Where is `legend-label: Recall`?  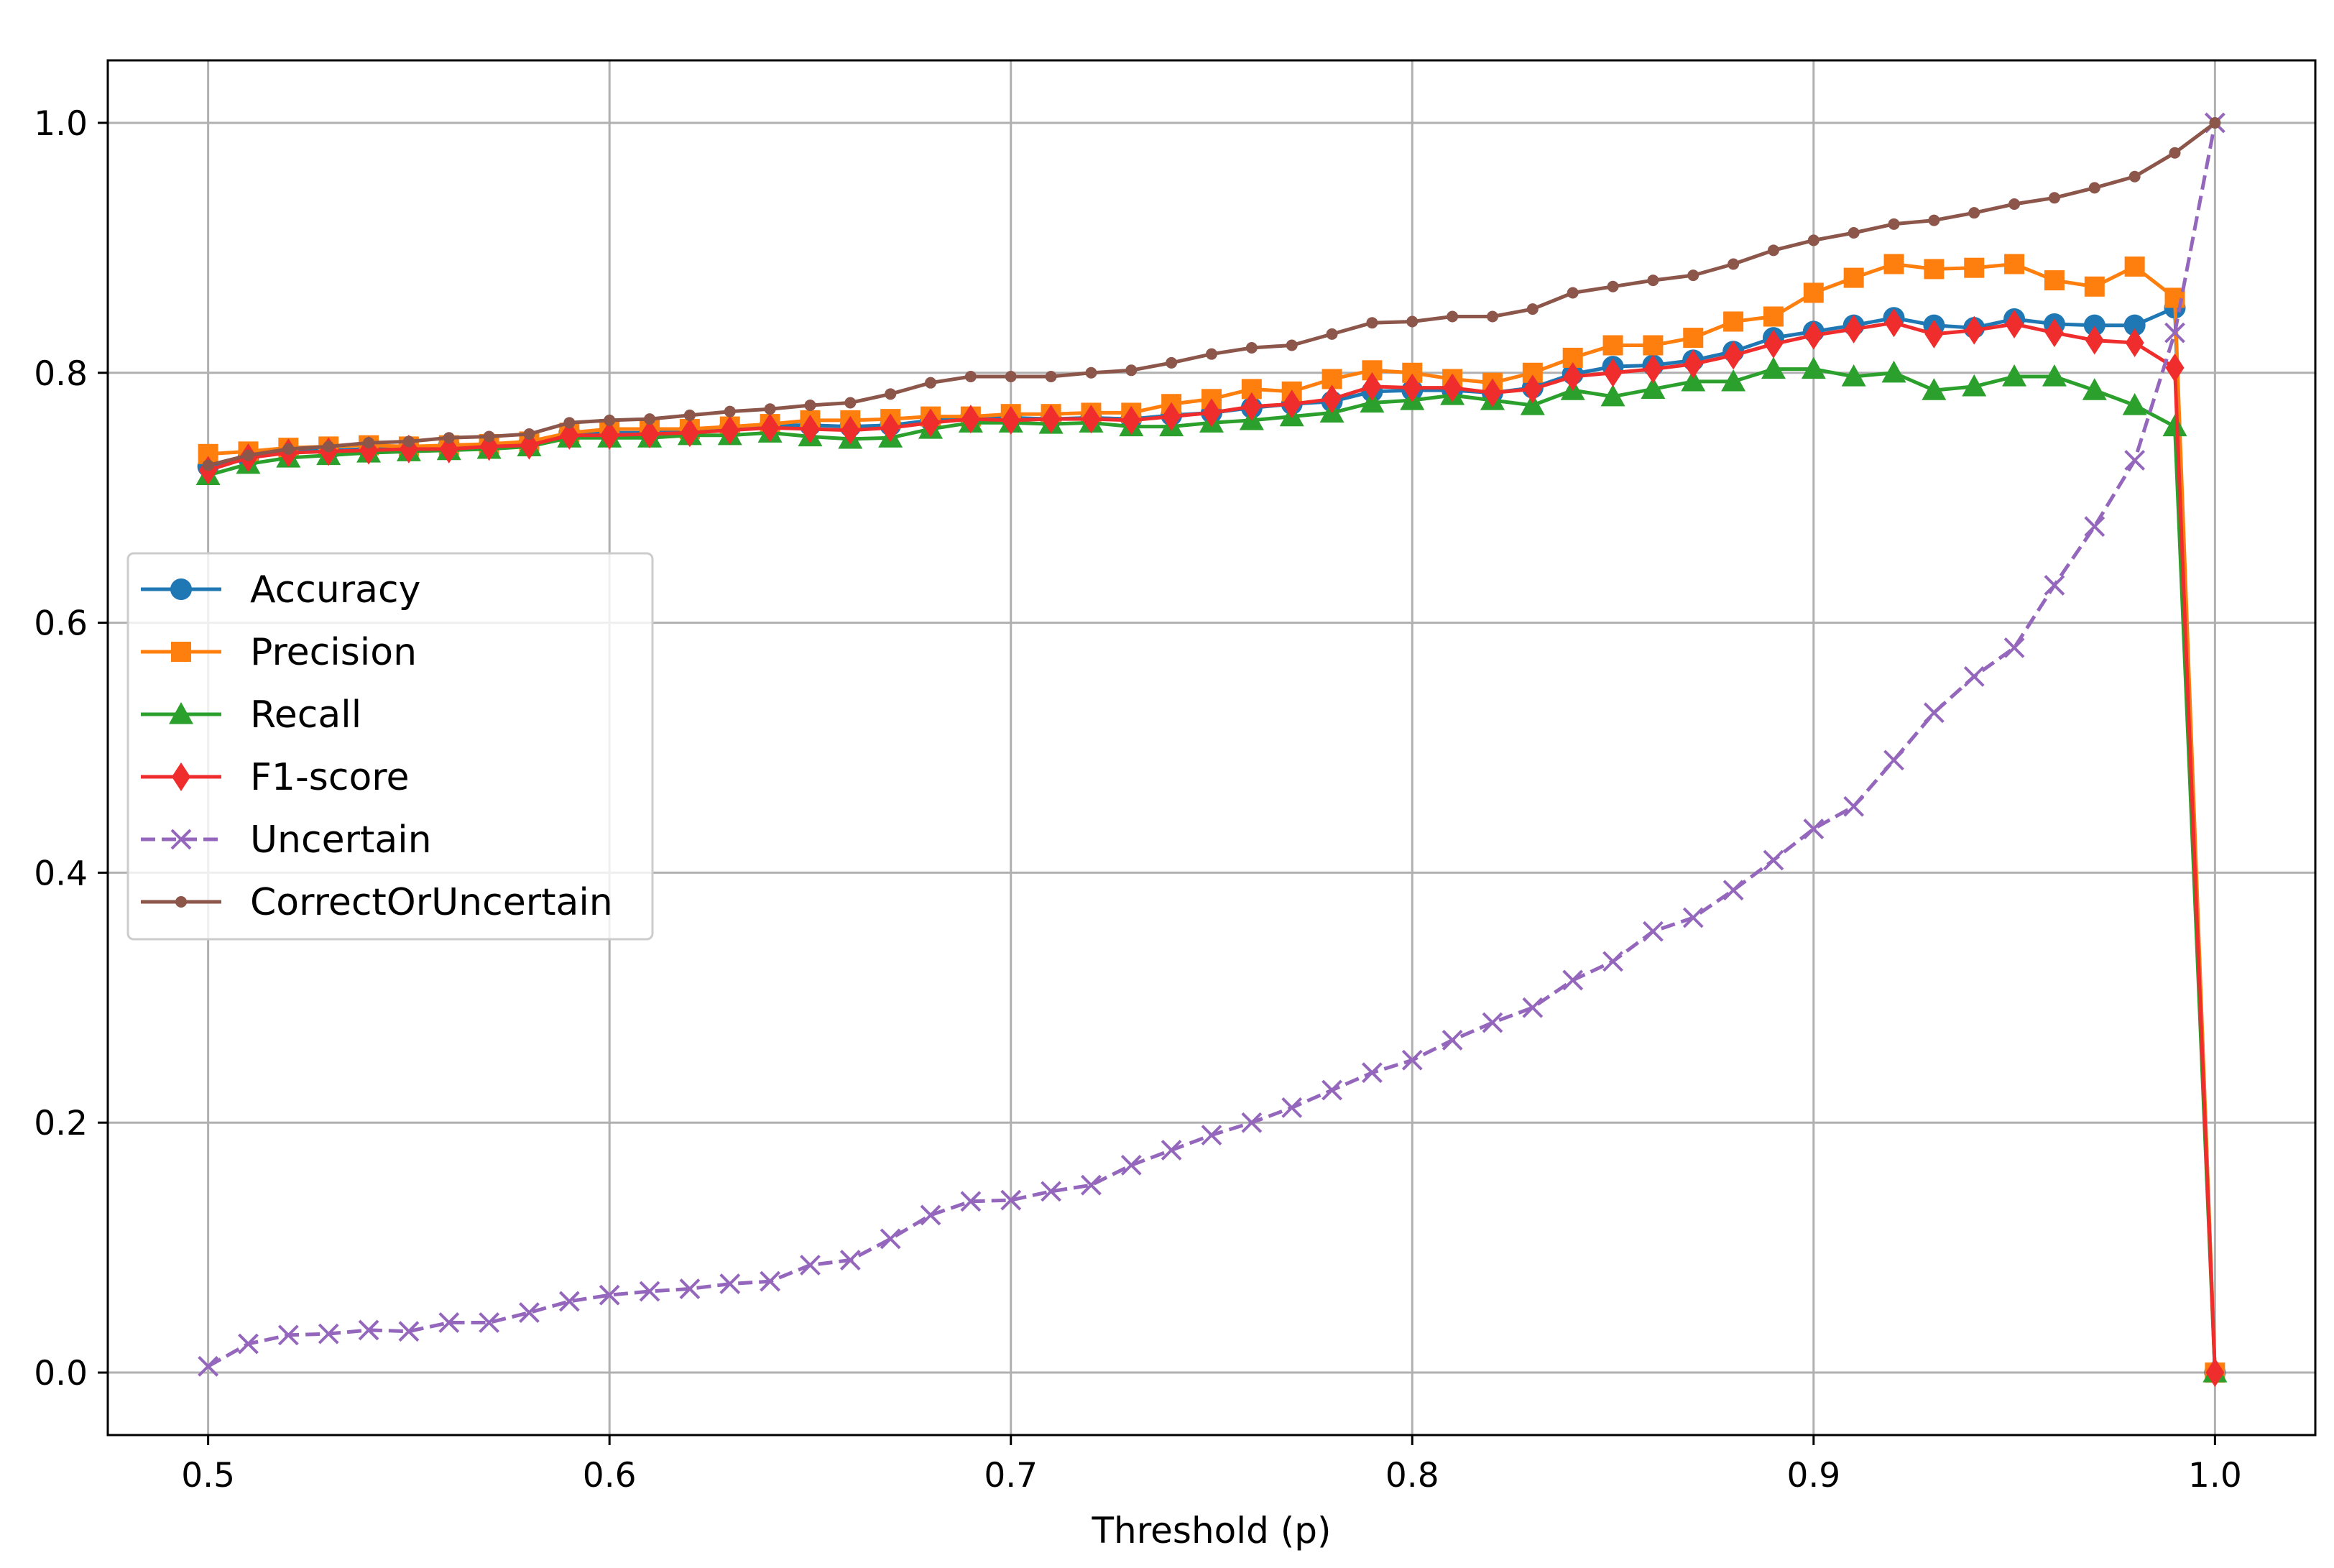 legend-label: Recall is located at coordinates (305, 715).